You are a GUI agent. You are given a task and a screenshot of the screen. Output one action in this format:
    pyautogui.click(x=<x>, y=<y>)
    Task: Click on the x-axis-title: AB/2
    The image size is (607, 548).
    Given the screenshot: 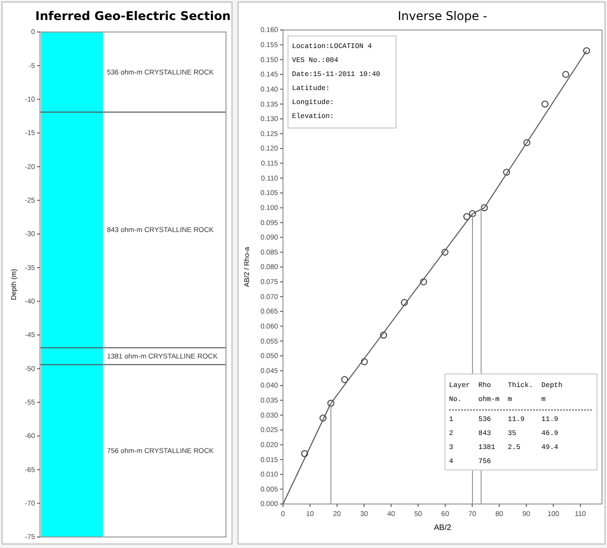 What is the action you would take?
    pyautogui.click(x=443, y=527)
    